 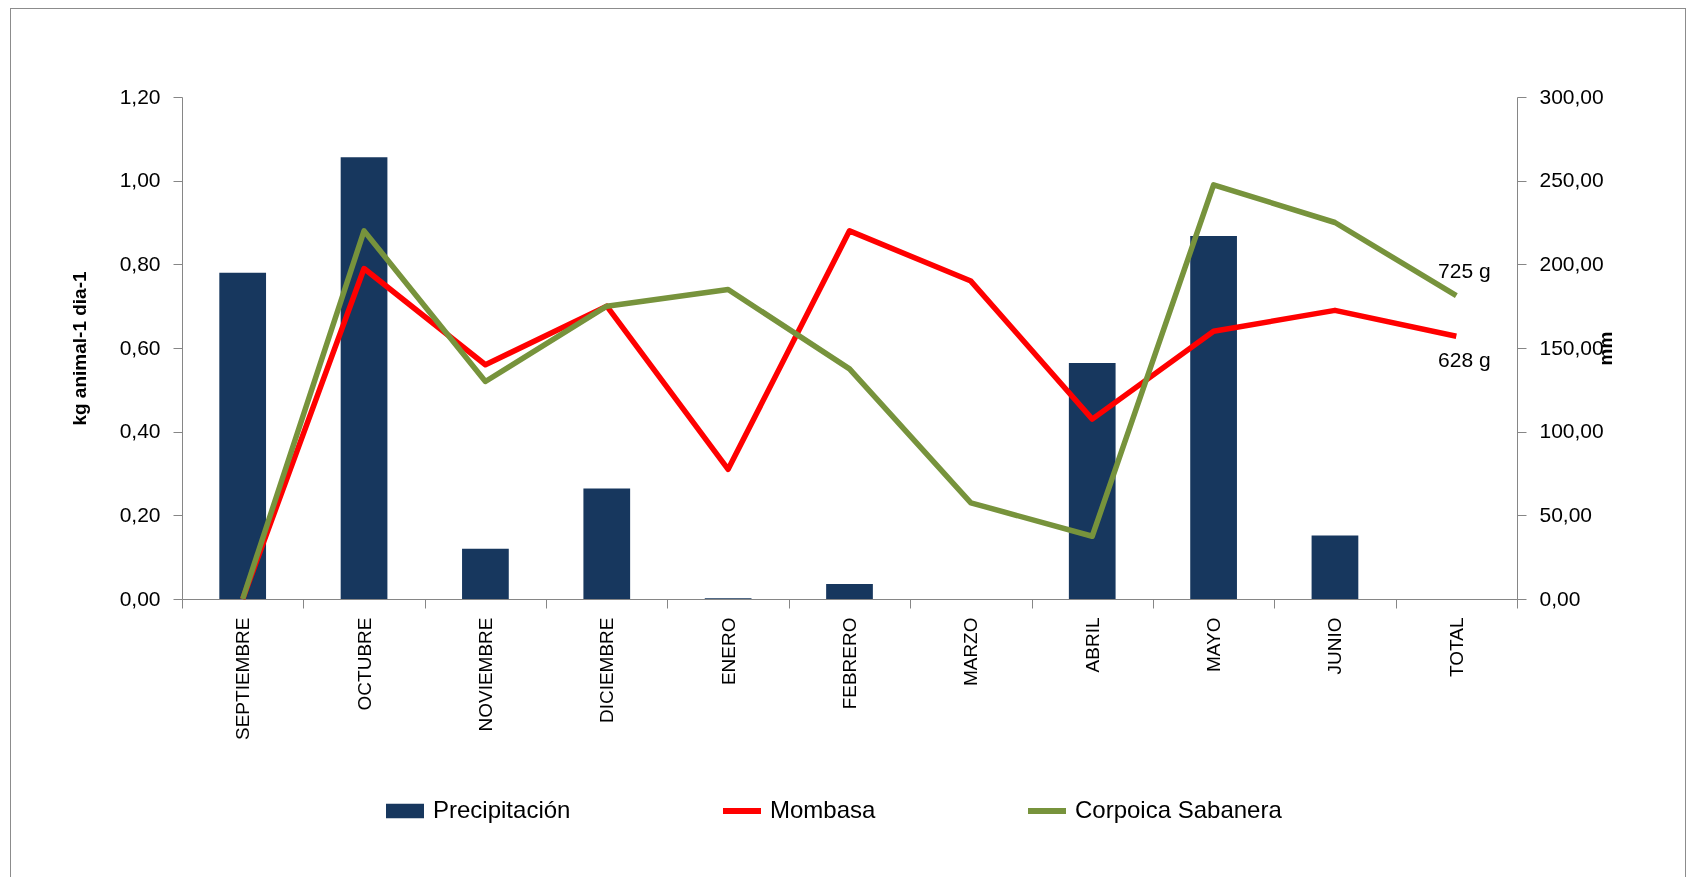 I want to click on annotation: 628 g, so click(x=1464, y=360).